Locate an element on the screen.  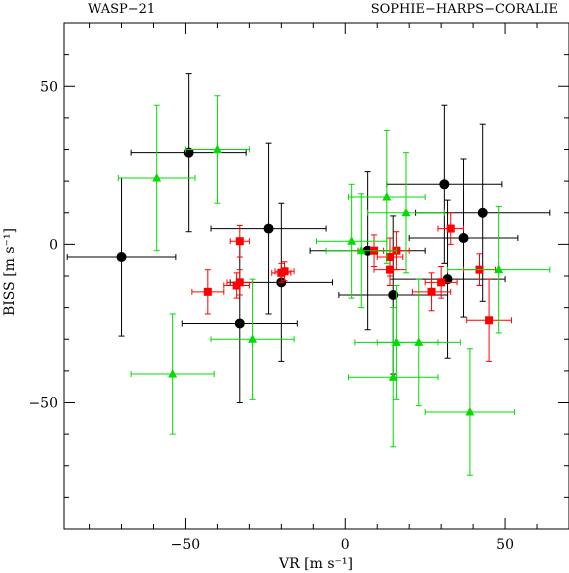
y-tick-label: 0 is located at coordinates (53, 245).